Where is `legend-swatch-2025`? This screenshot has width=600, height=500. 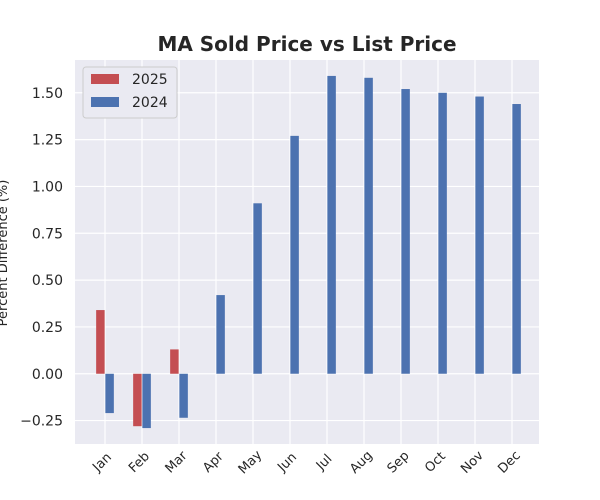
legend-swatch-2025 is located at coordinates (105, 79).